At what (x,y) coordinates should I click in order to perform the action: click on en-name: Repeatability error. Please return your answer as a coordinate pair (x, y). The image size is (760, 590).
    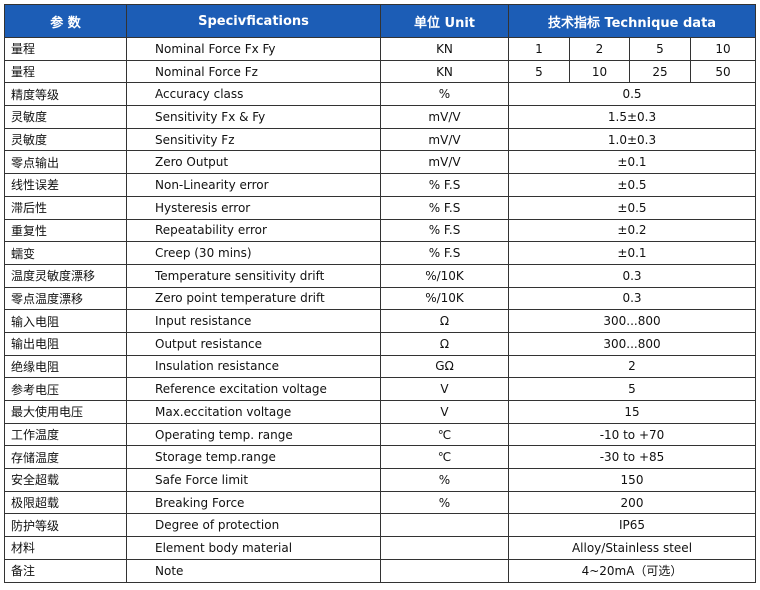
    Looking at the image, I should click on (253, 230).